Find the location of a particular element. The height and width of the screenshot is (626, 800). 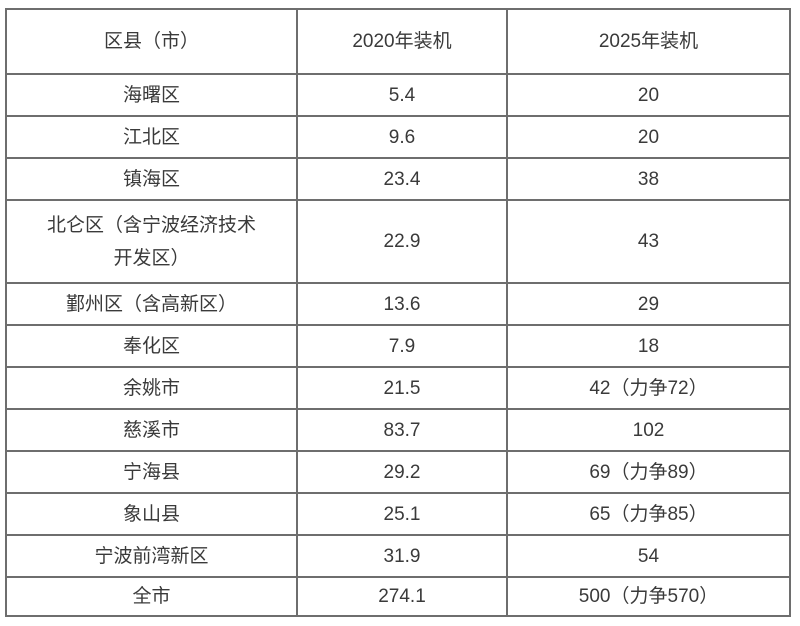

table-row: 北仑区（含宁波经济技术 开发区） 22.9 43 is located at coordinates (398, 241).